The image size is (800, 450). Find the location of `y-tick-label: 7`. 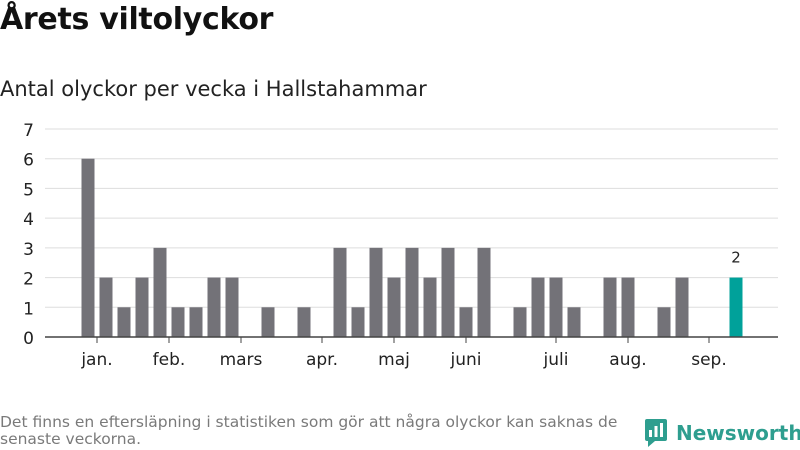

y-tick-label: 7 is located at coordinates (28, 131).